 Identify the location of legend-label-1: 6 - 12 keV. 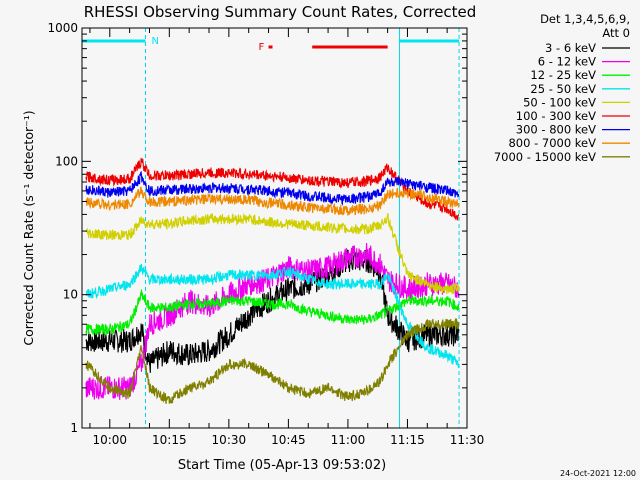
(567, 62).